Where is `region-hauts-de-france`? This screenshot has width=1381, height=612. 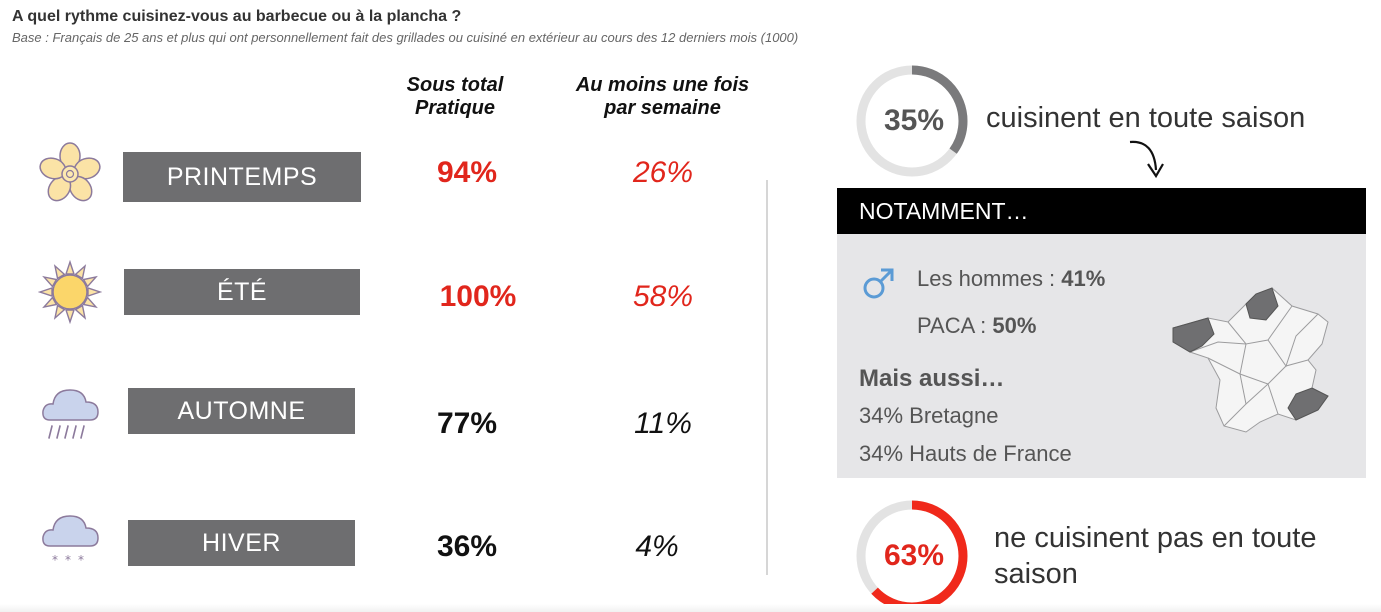
region-hauts-de-france is located at coordinates (1262, 304).